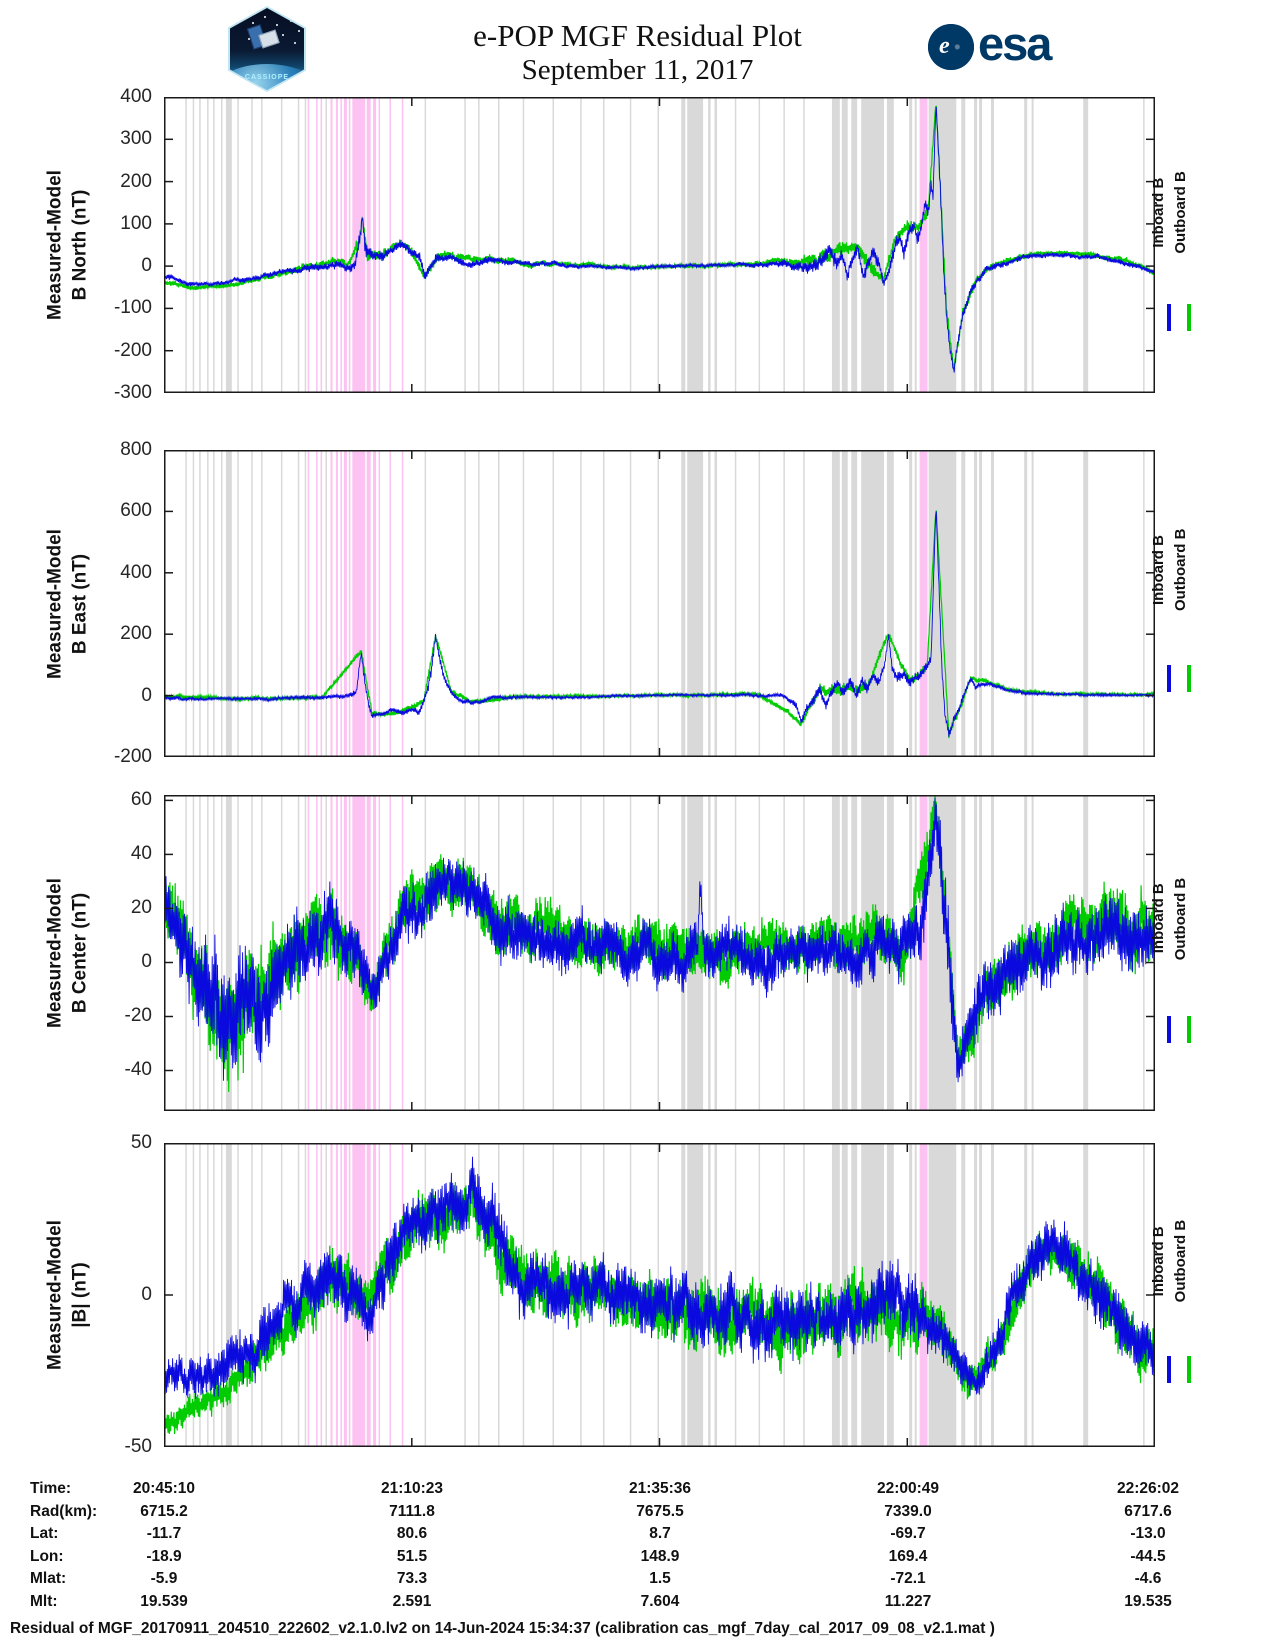  What do you see at coordinates (51, 1488) in the screenshot?
I see `table-row-label: Time:` at bounding box center [51, 1488].